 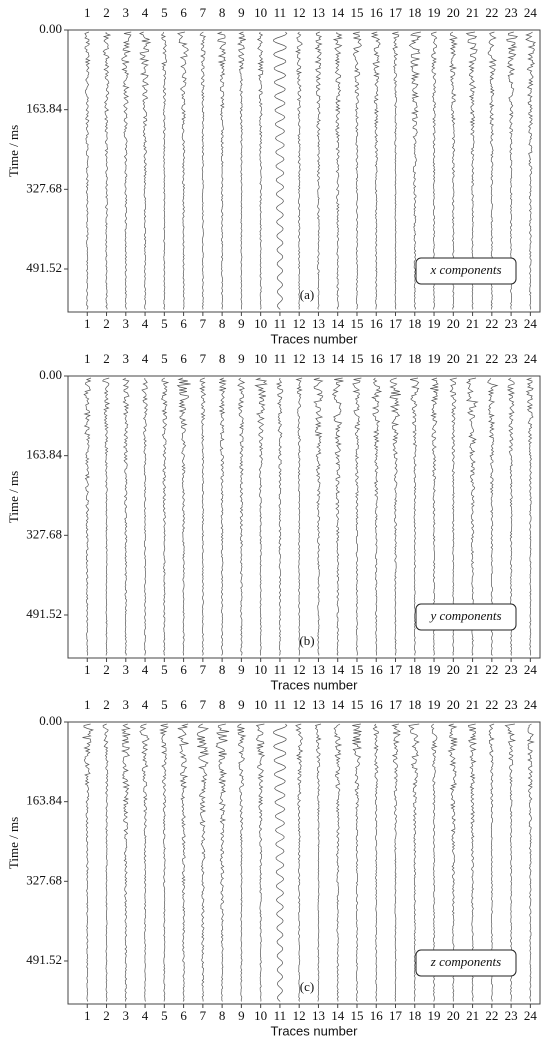 I want to click on panel-label: (a), so click(x=307, y=294).